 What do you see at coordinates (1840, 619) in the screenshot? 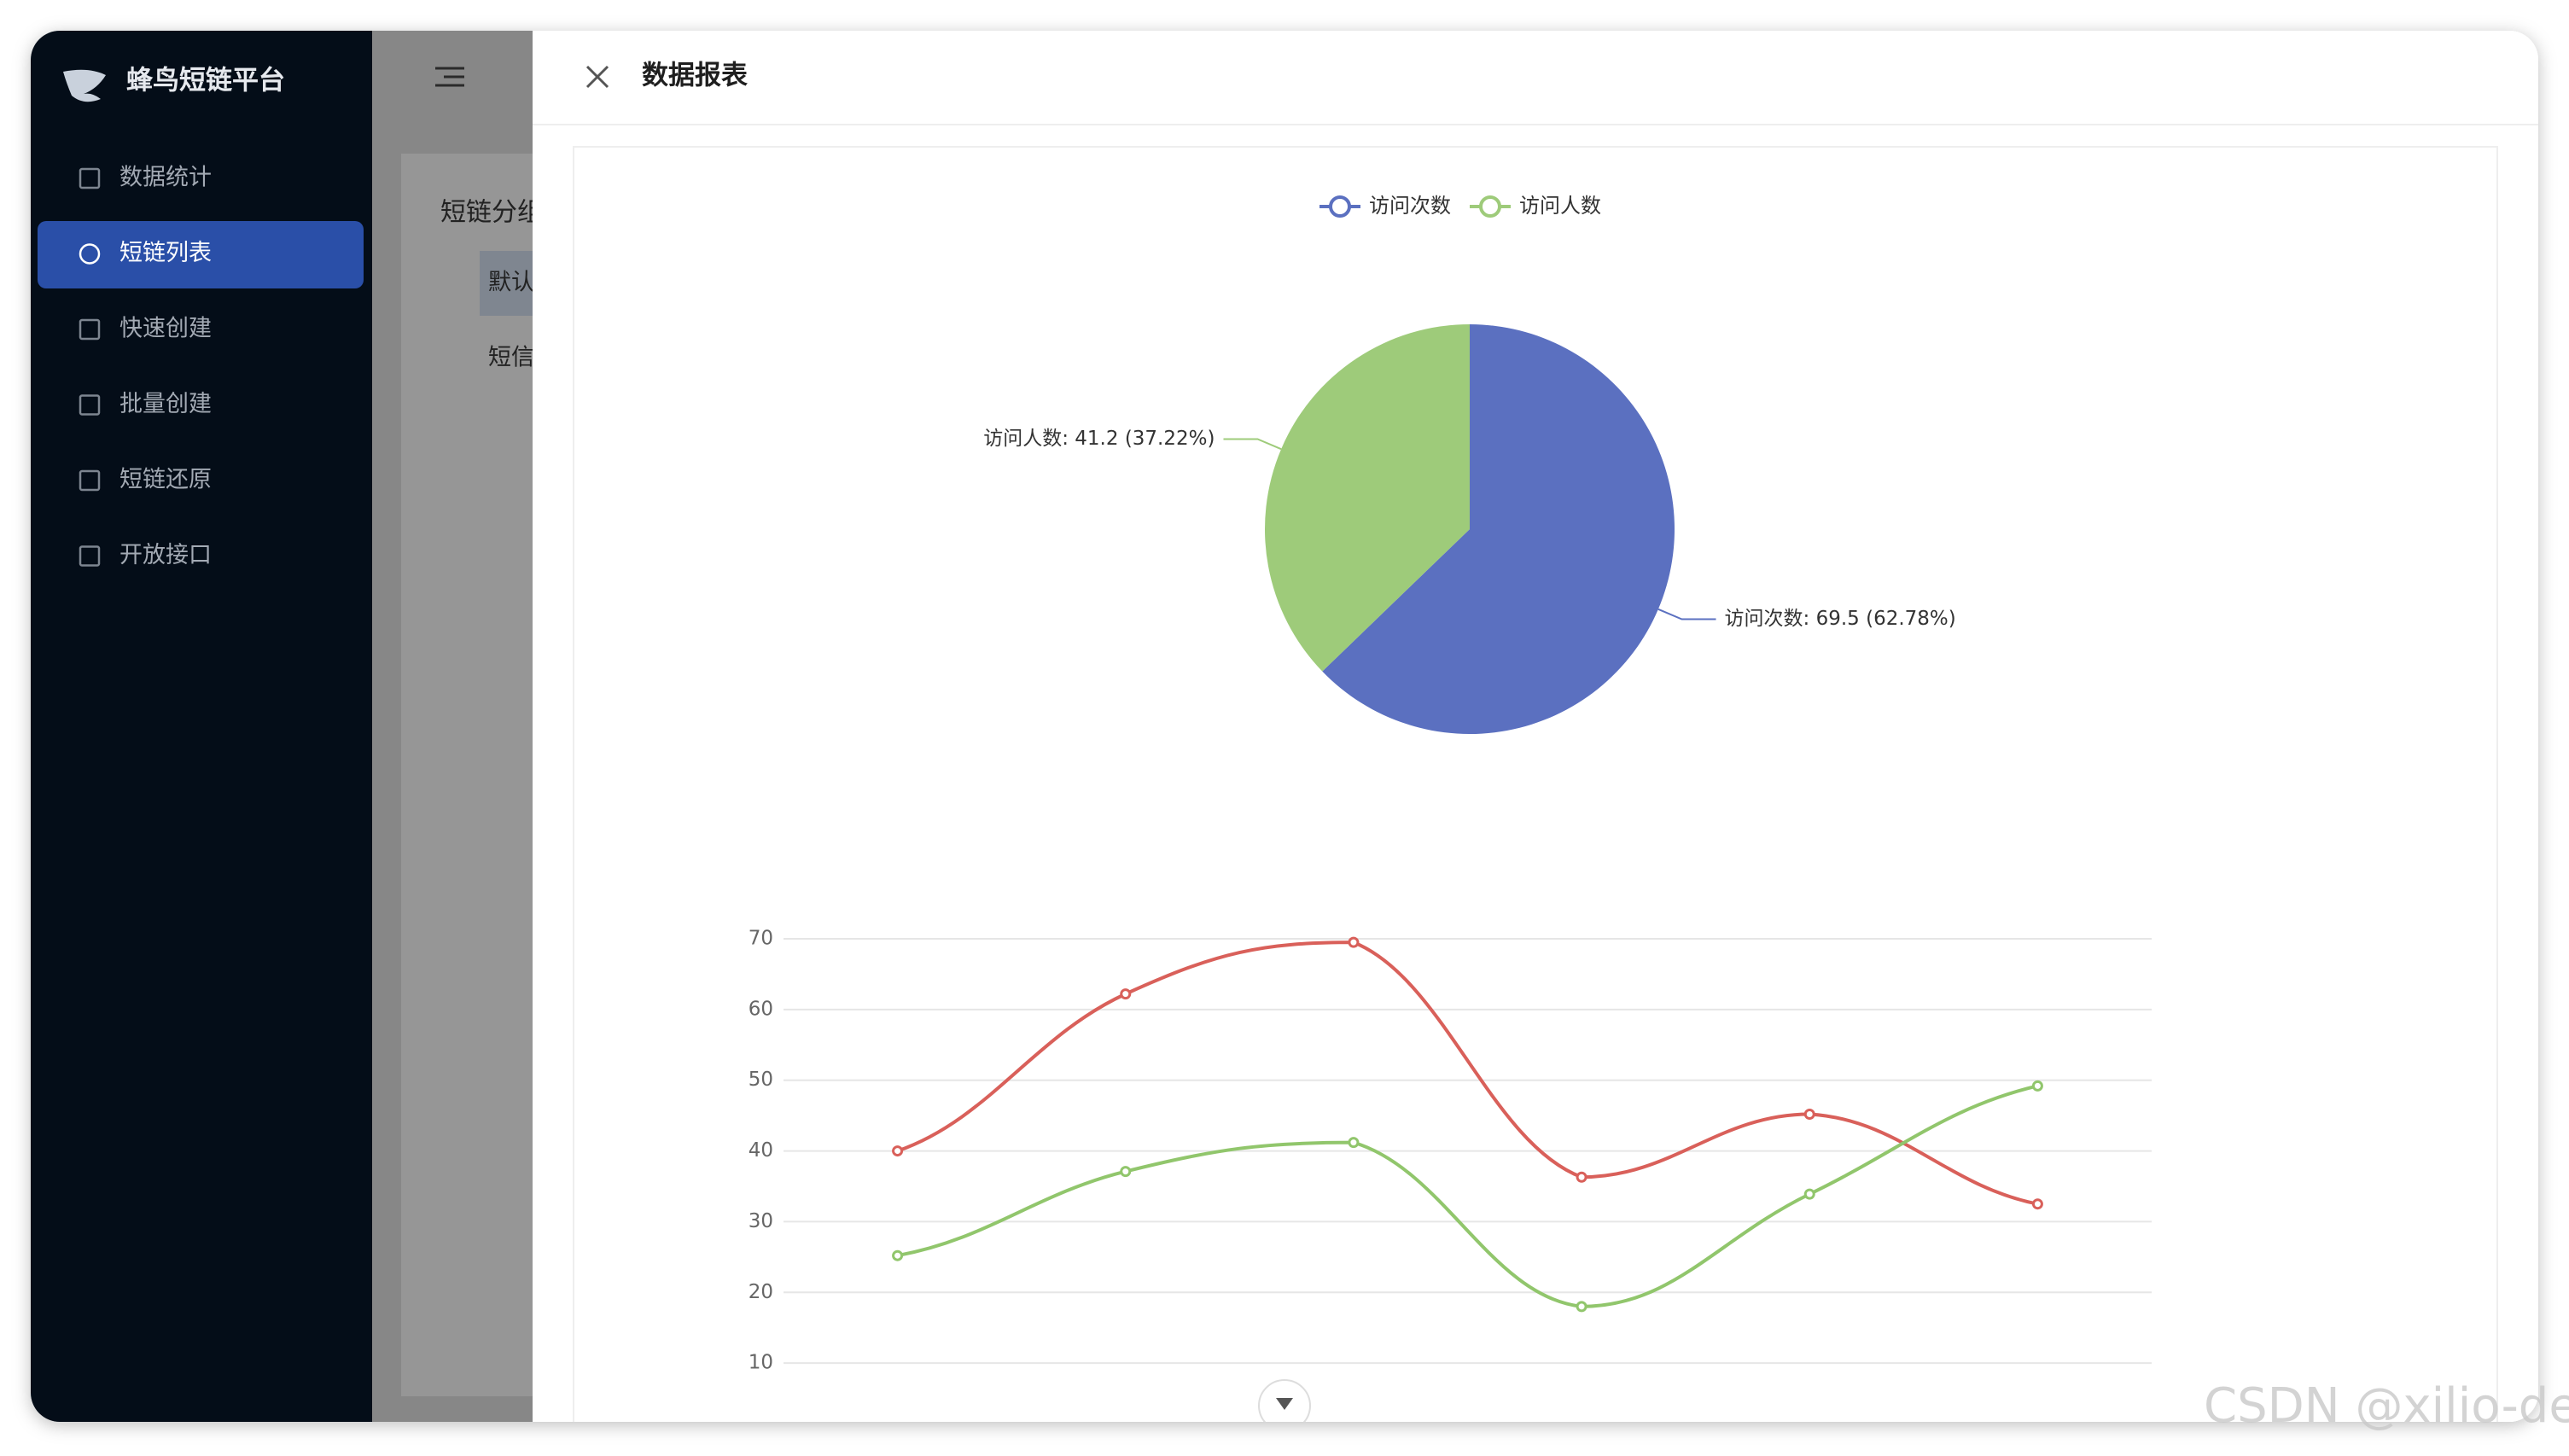
I see `pie-label: 访问次数: 69.5 (62.78%)` at bounding box center [1840, 619].